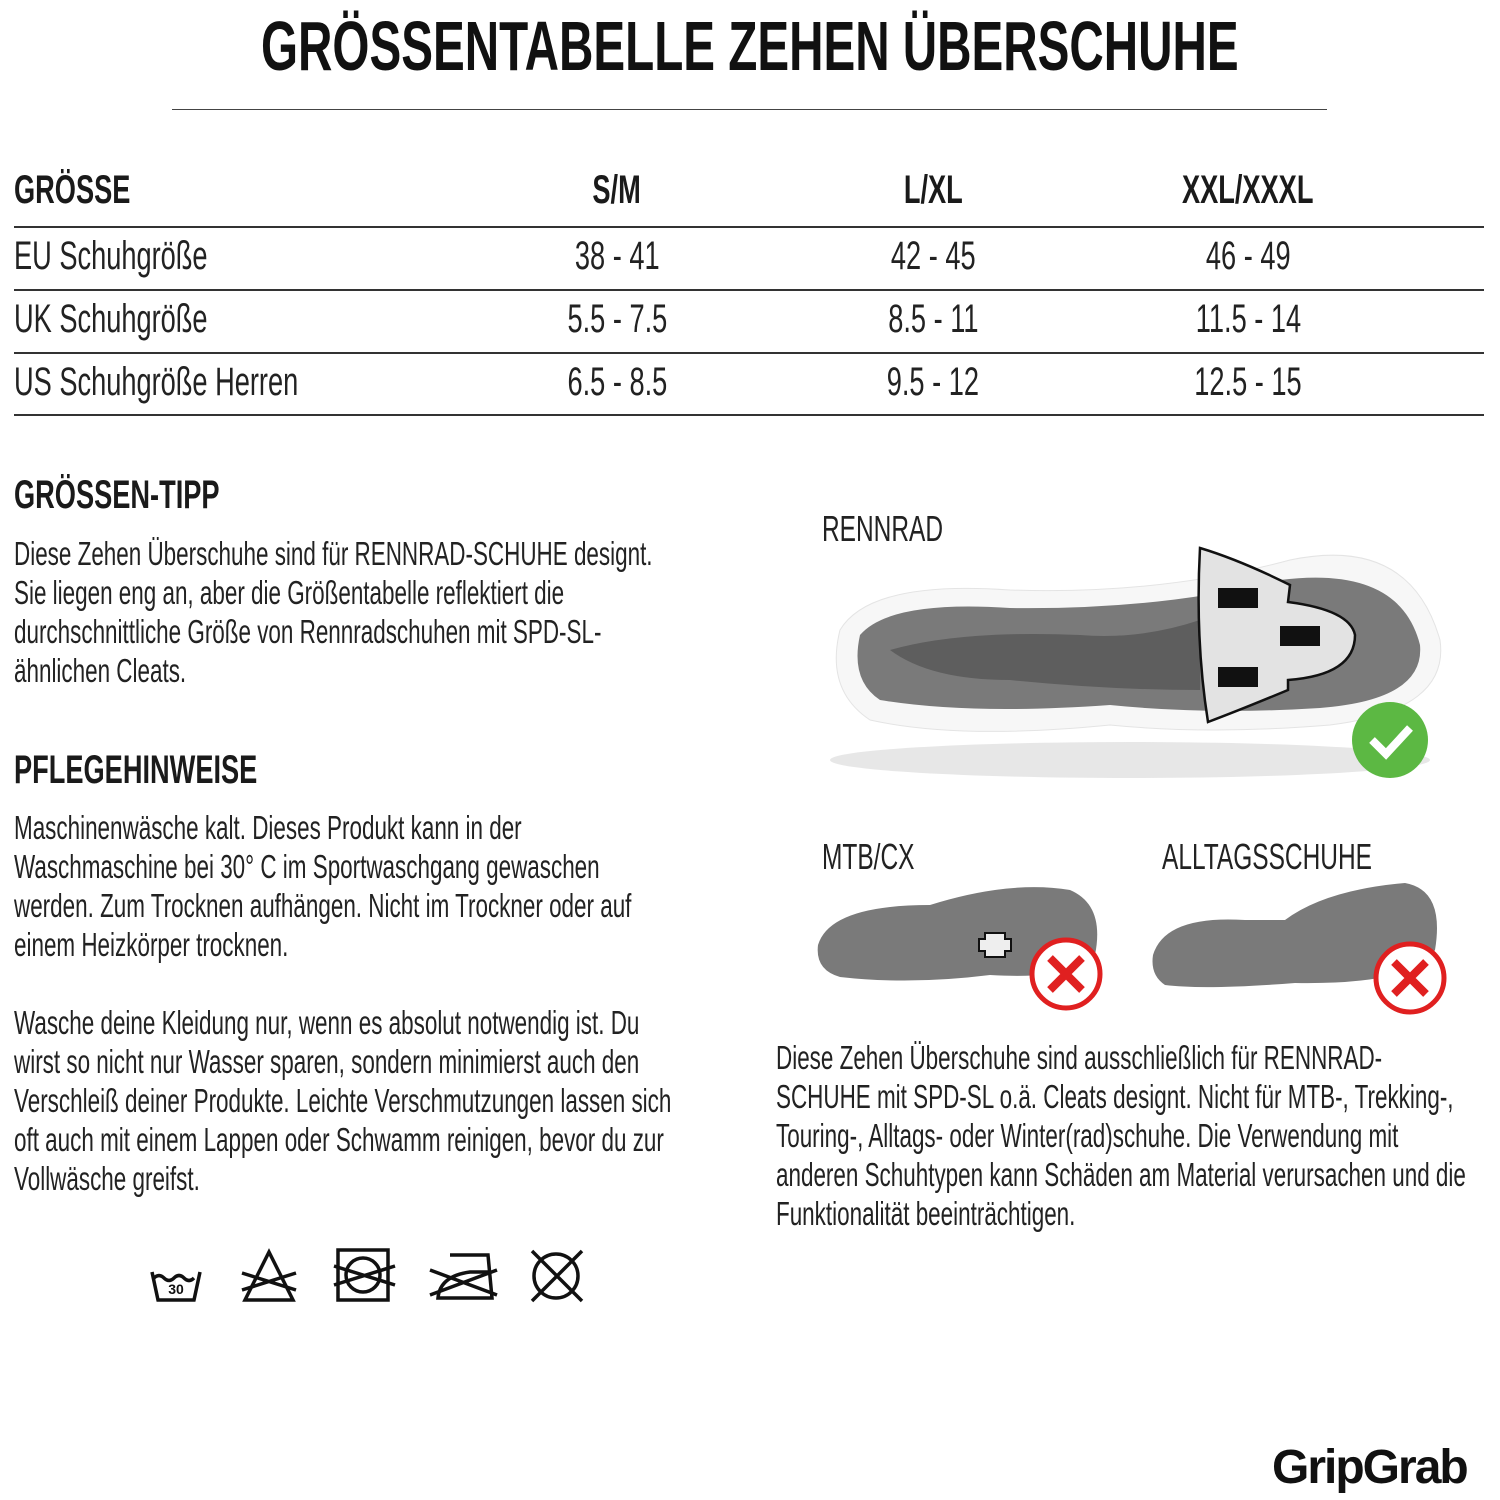 This screenshot has height=1500, width=1500. What do you see at coordinates (364, 1275) in the screenshot?
I see `no-tumble-dry-icon` at bounding box center [364, 1275].